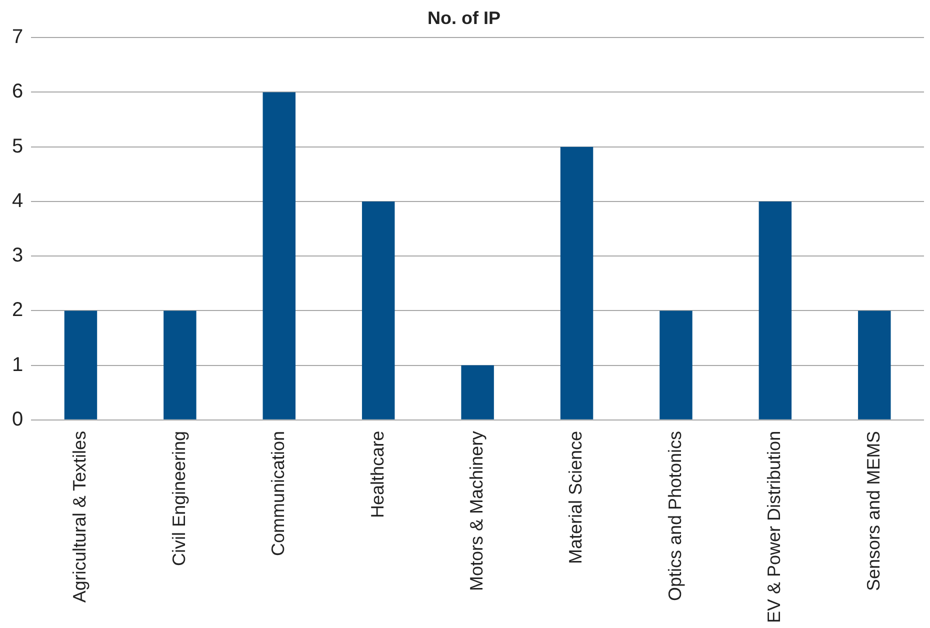  What do you see at coordinates (18, 37) in the screenshot?
I see `y-tick-label: 7` at bounding box center [18, 37].